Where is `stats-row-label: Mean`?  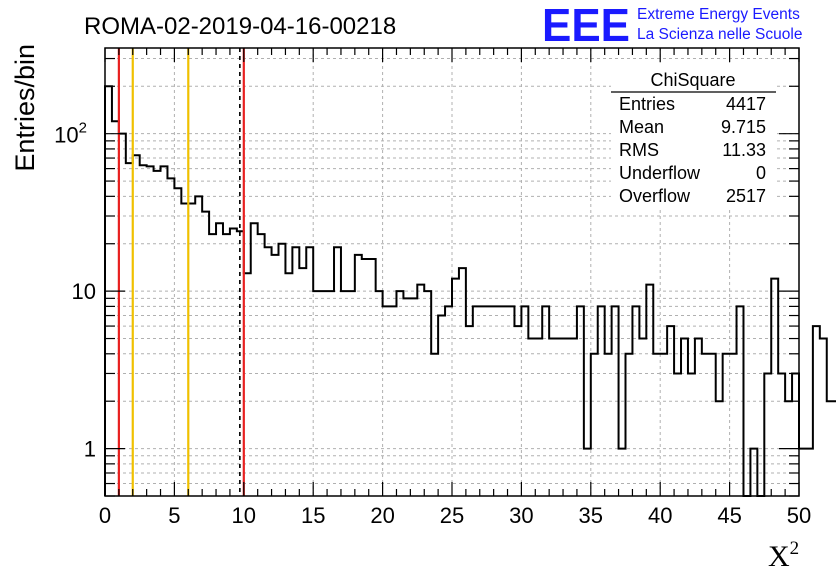
stats-row-label: Mean is located at coordinates (641, 127).